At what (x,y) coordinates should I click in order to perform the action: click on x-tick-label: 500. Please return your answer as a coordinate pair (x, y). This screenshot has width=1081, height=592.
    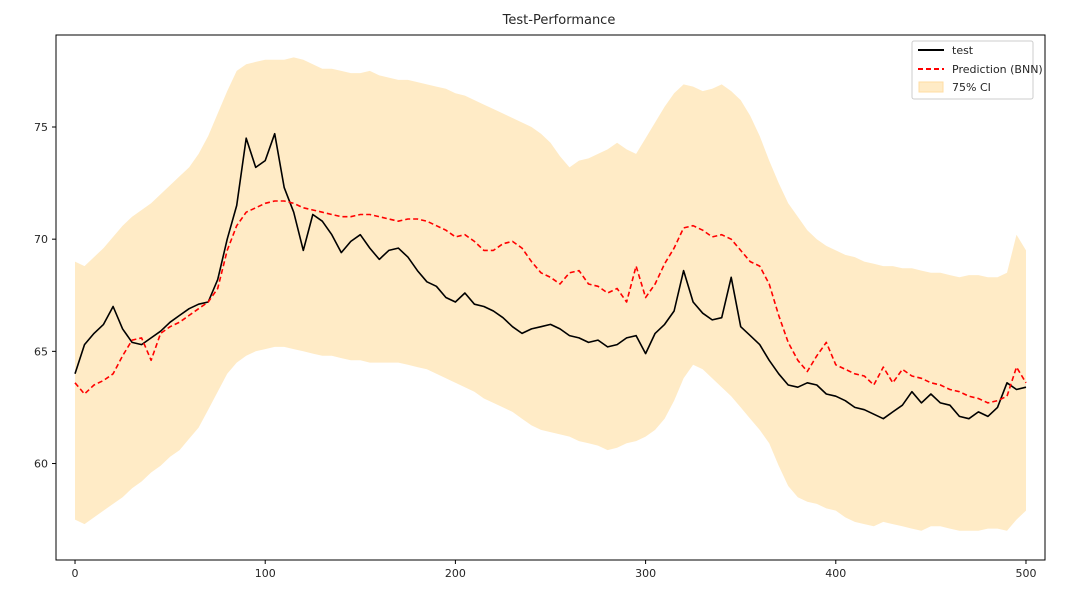
    Looking at the image, I should click on (1025, 573).